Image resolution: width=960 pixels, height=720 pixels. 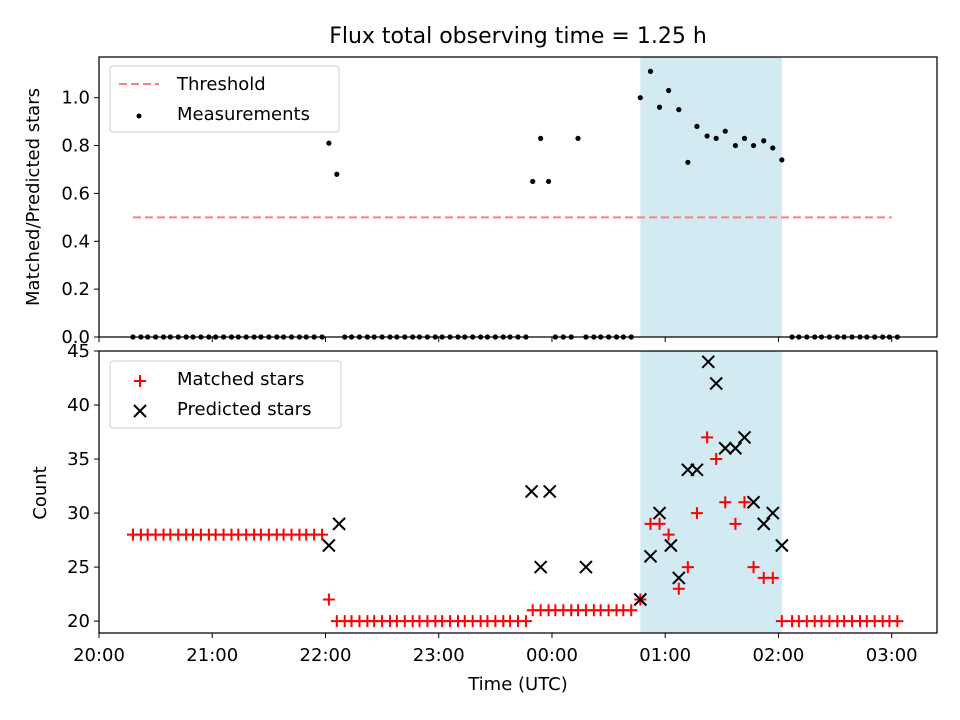 I want to click on y-tick-label: 30, so click(x=78, y=513).